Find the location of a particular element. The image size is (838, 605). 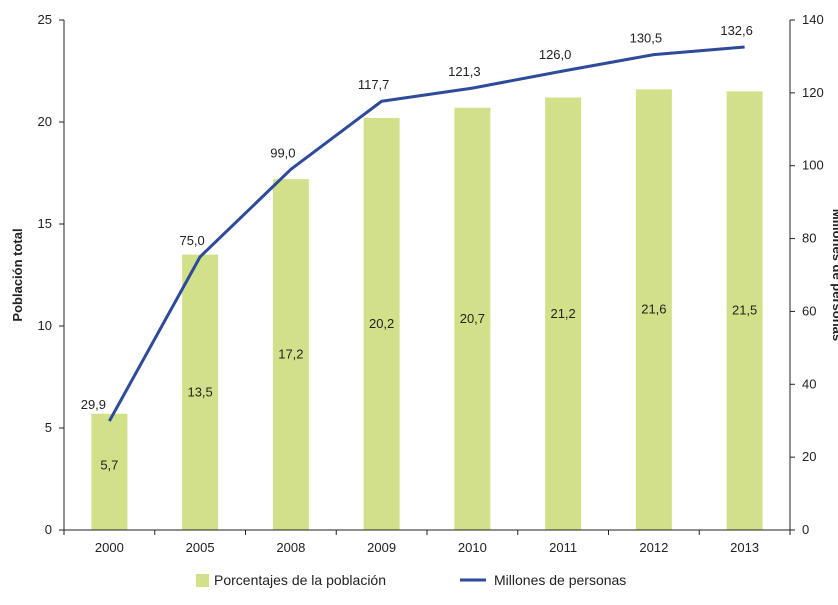

y2-tick-label: 80 is located at coordinates (809, 238).